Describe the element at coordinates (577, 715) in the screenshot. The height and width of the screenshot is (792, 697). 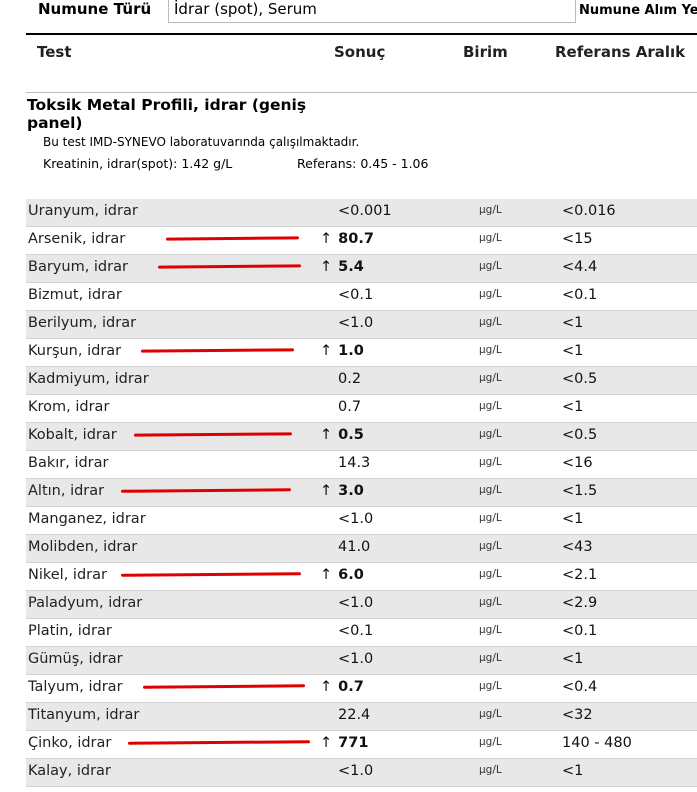
I see `test-reference: <32` at that location.